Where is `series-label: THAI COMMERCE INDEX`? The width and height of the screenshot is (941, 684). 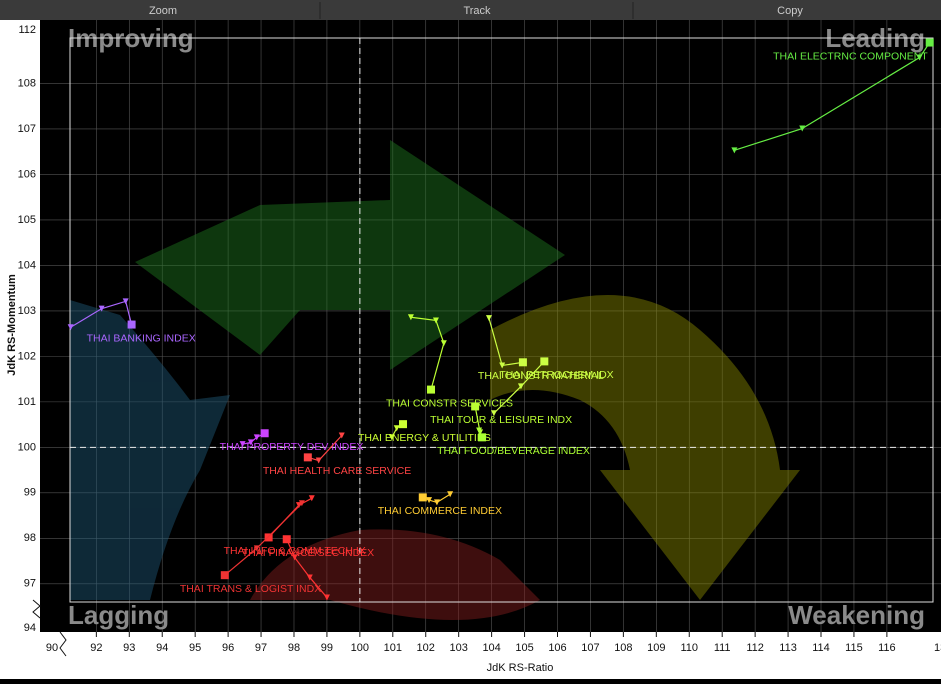
series-label: THAI COMMERCE INDEX is located at coordinates (440, 511).